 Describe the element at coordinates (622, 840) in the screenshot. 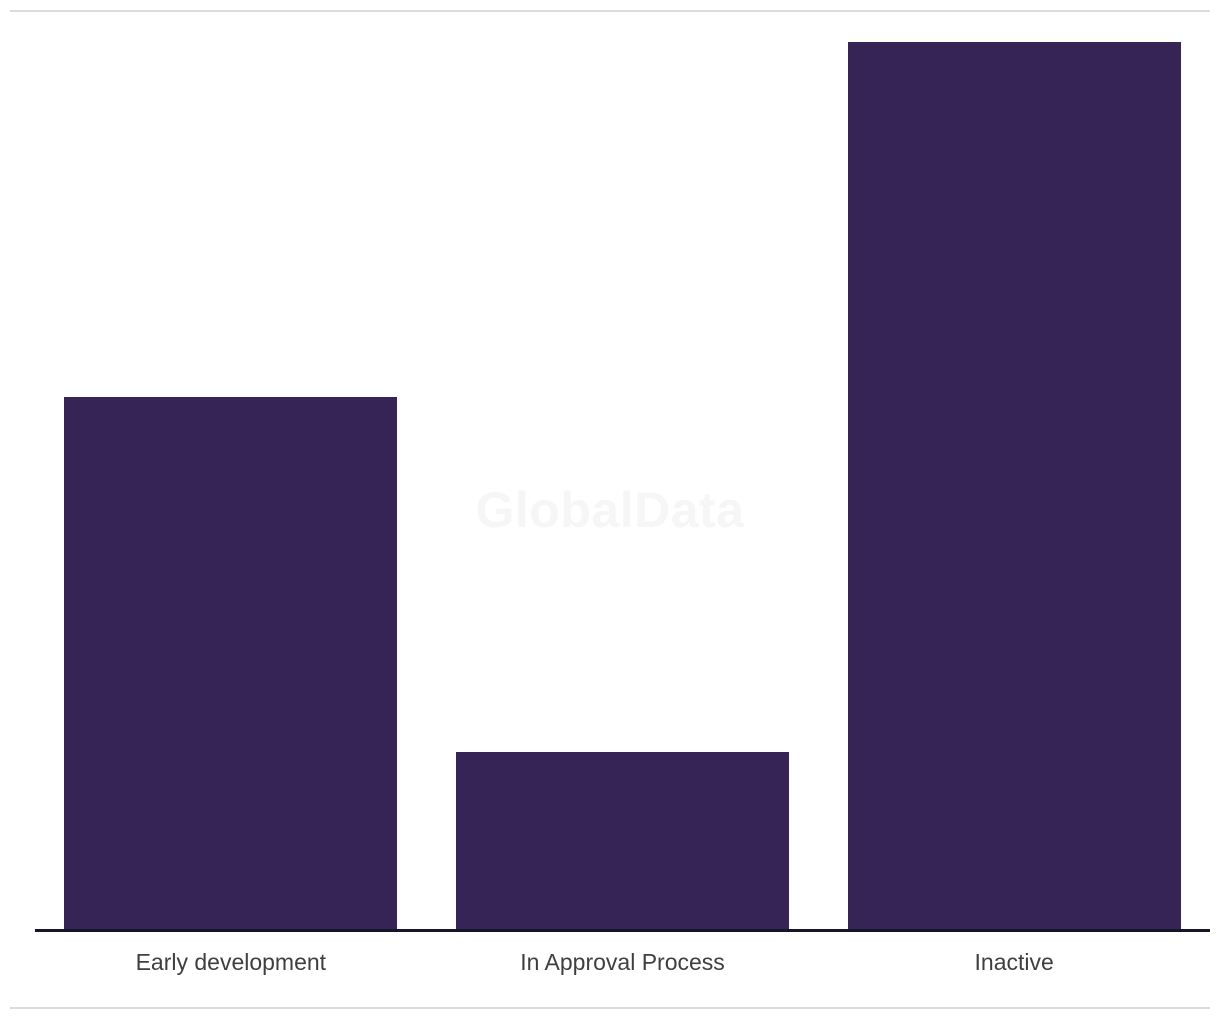

I see `bar-in-approval-process` at that location.